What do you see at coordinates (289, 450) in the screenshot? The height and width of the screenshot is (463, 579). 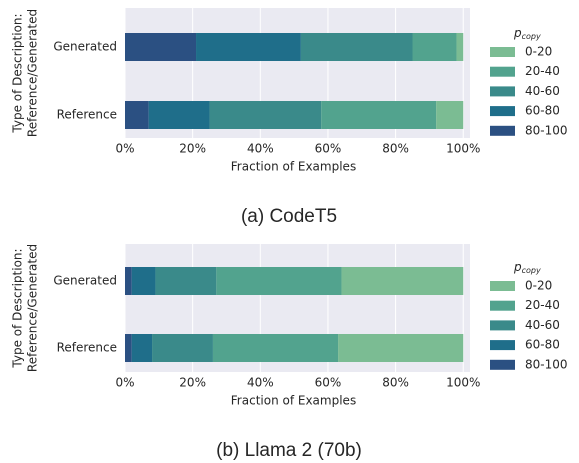 I see `caption: (b) Llama 2 (70b)` at bounding box center [289, 450].